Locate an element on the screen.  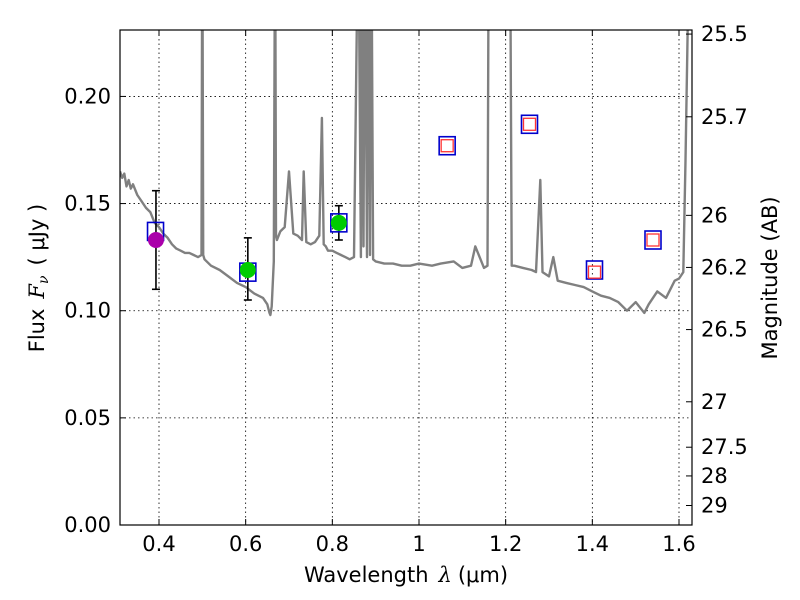
x-axis-label: Wavelength λ (μm) is located at coordinates (406, 575).